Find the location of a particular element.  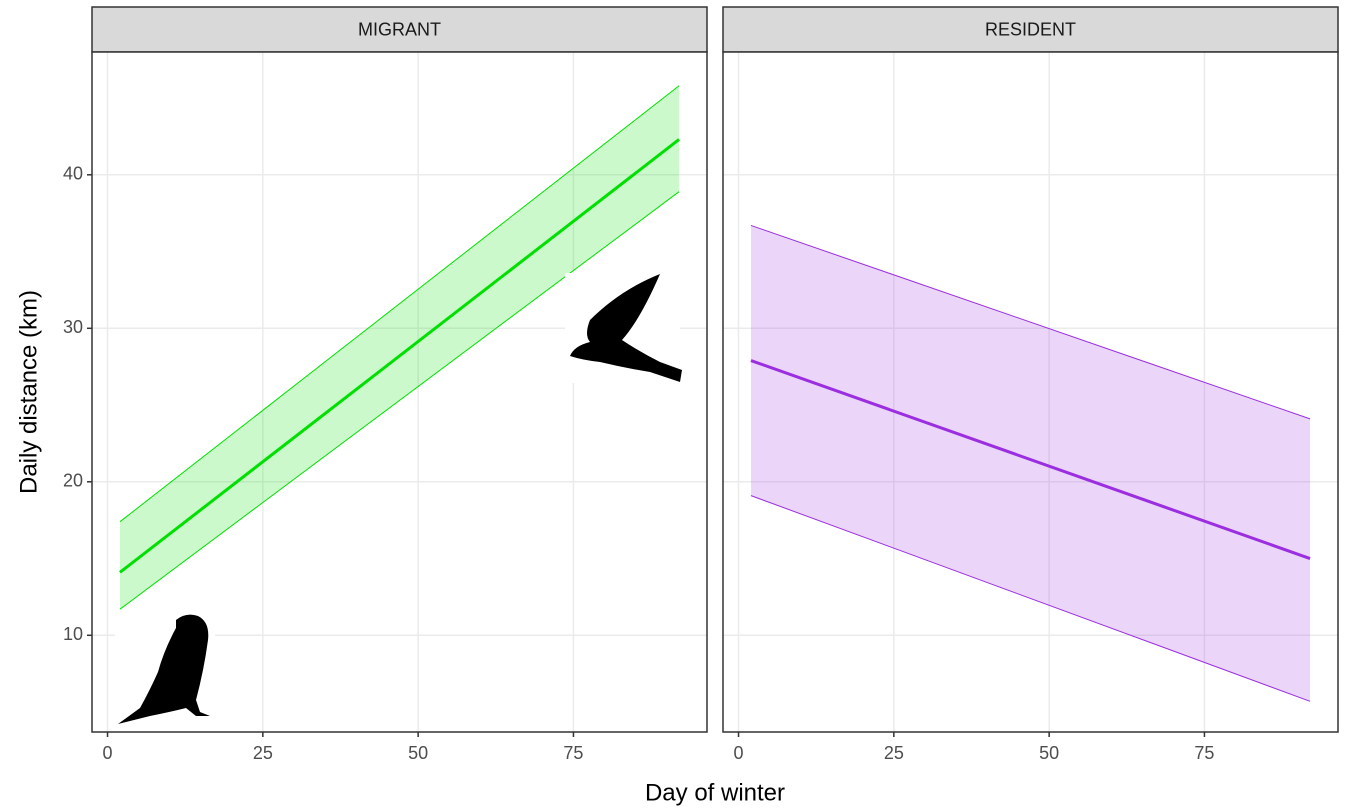

y-tick-label: 20 is located at coordinates (73, 481).